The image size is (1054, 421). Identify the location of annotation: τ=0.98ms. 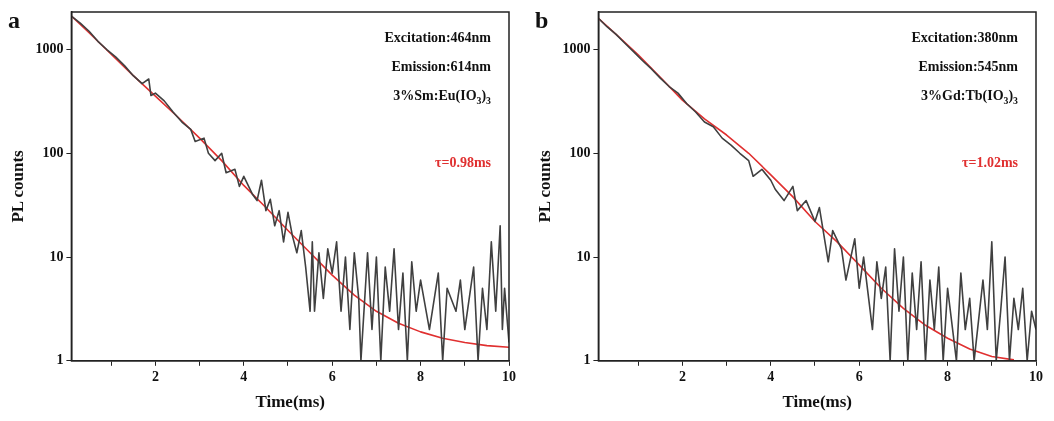
(463, 162).